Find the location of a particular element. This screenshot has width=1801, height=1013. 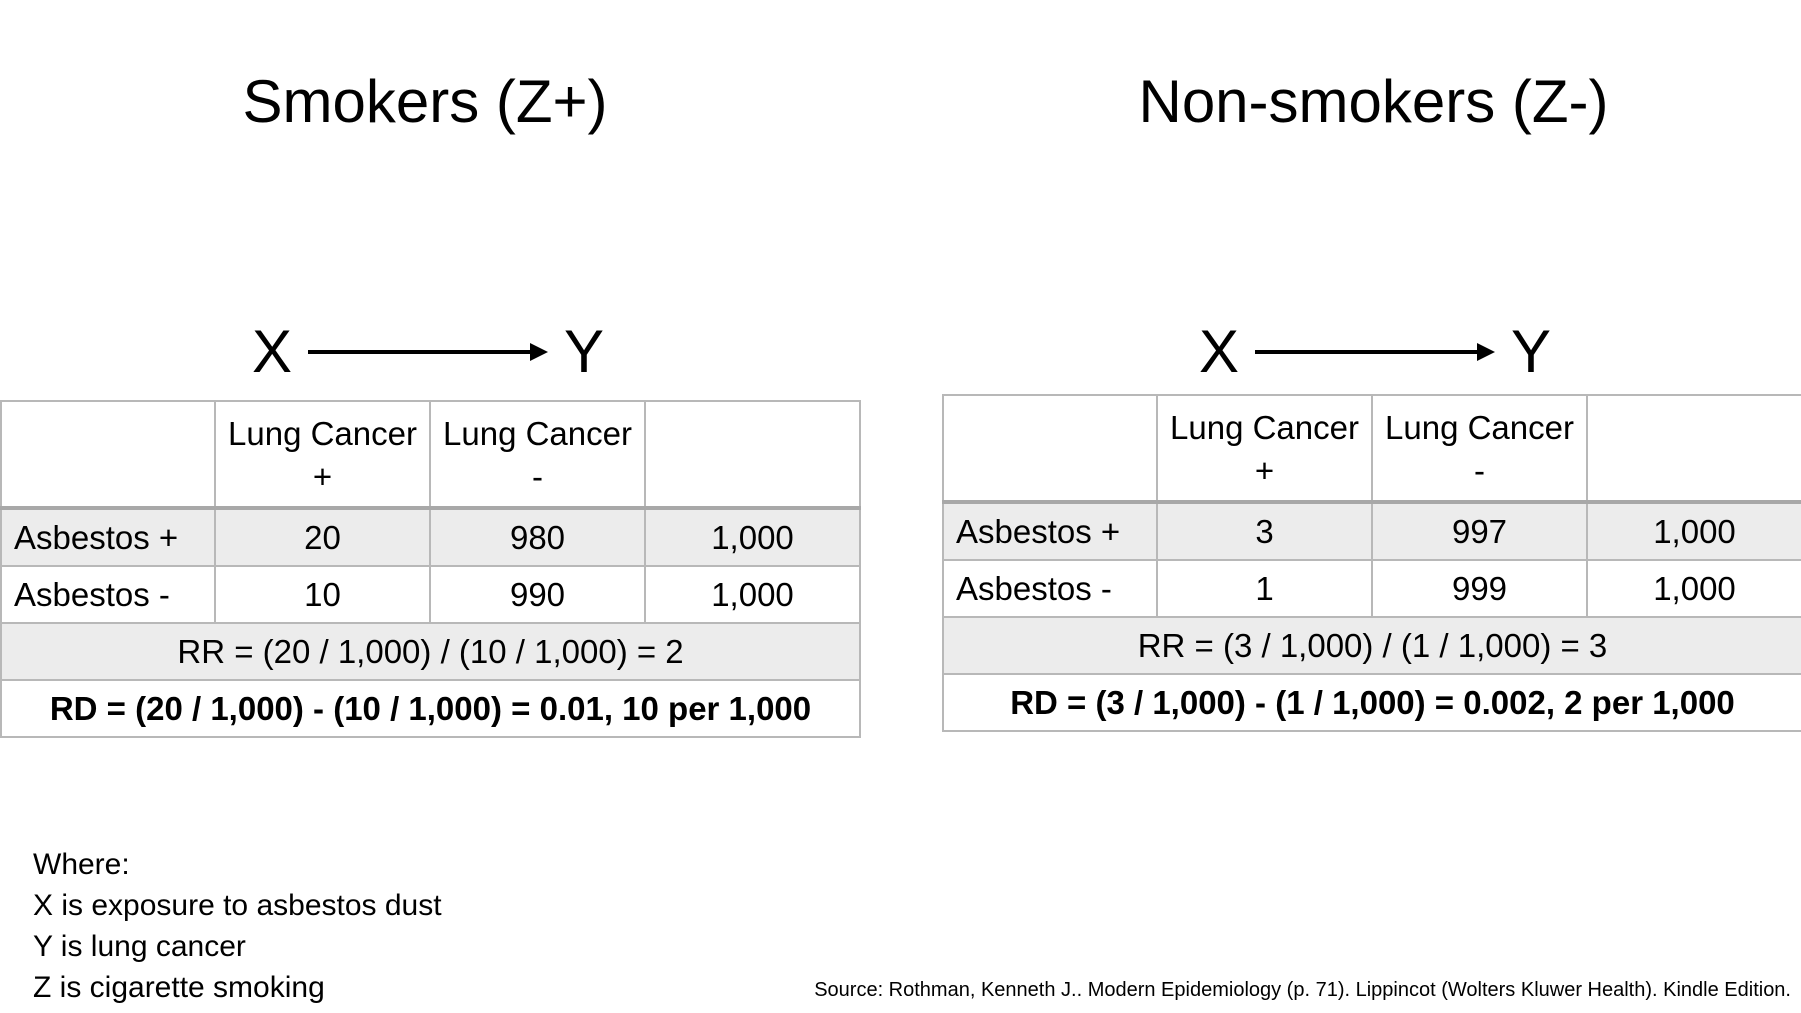

table-row: Asbestos + 20 980 1,000 is located at coordinates (430, 537).